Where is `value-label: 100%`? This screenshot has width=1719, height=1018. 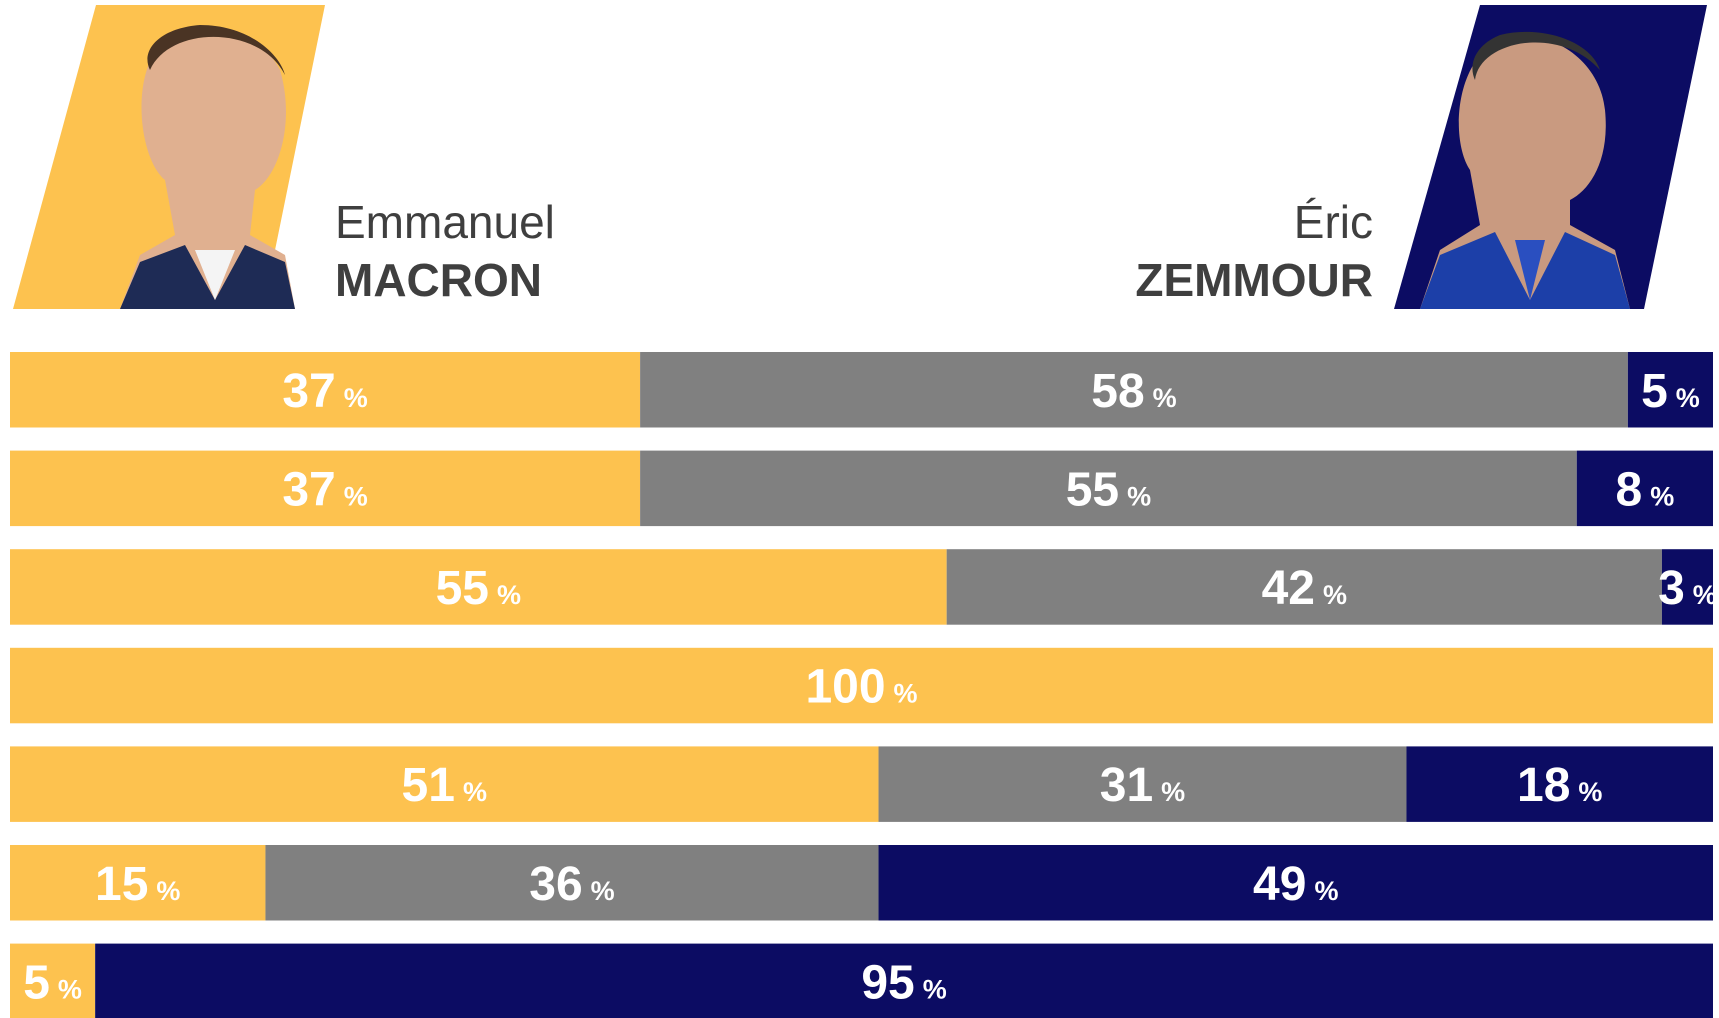
value-label: 100% is located at coordinates (861, 687).